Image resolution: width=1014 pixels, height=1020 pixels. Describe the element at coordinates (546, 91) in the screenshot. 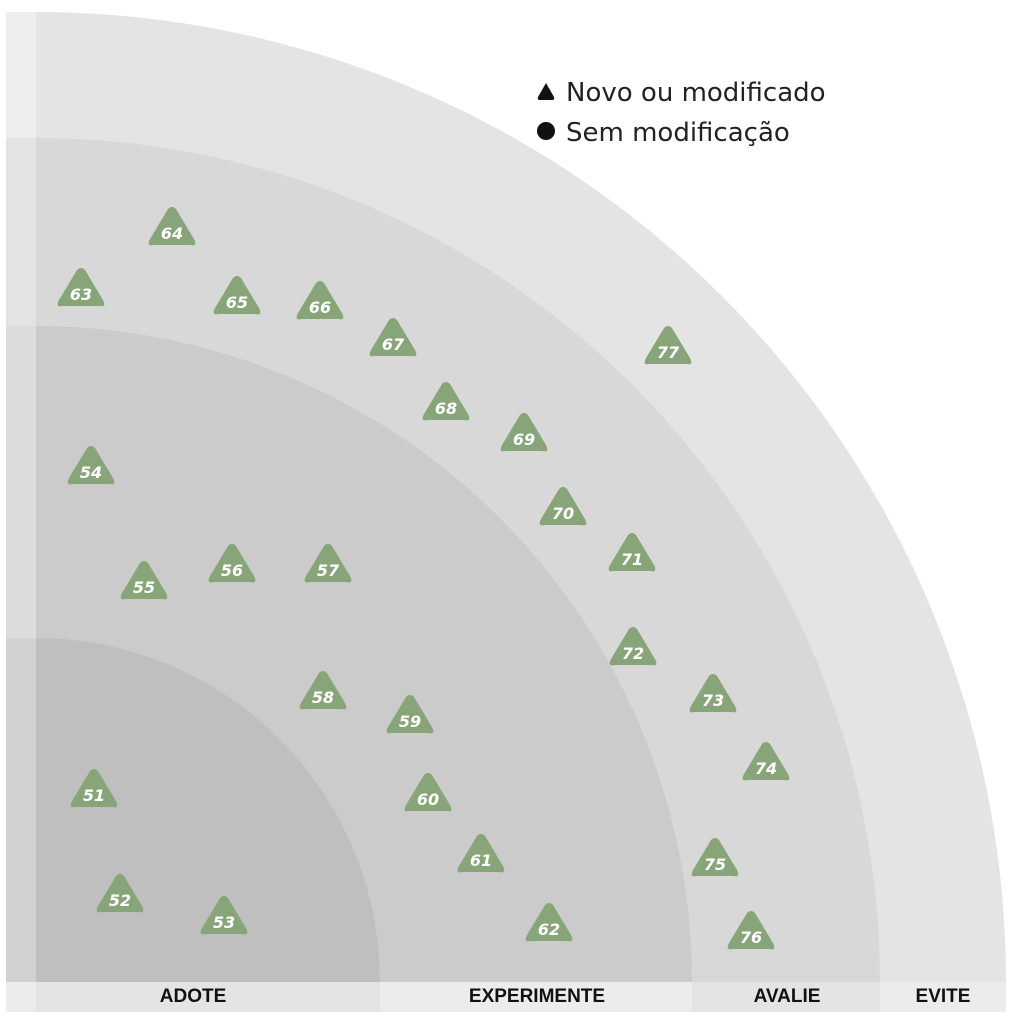

I see `legend-triangle-icon` at that location.